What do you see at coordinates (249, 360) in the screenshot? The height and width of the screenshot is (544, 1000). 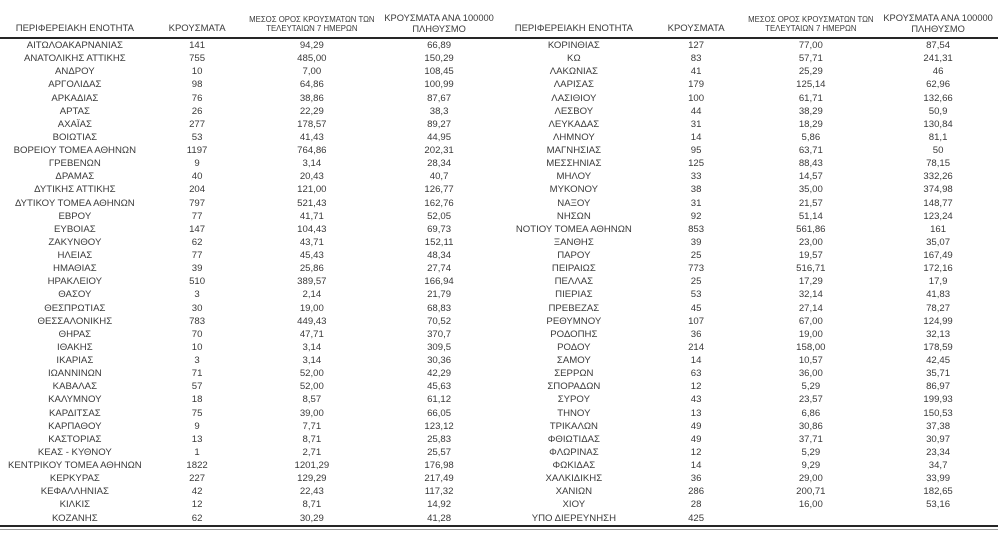 I see `table-row: ΙΚΑΡΙΑΣ 3 3,14 30,36` at bounding box center [249, 360].